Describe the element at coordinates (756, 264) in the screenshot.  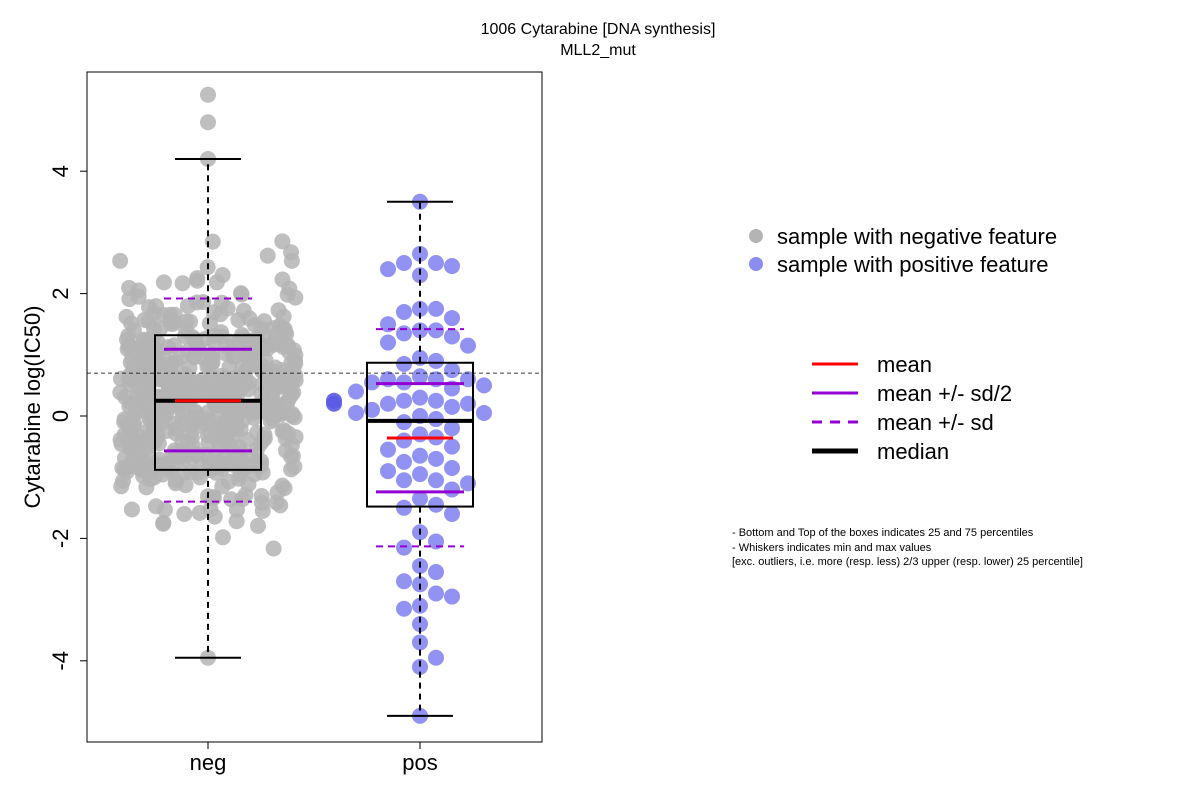
I see `legend-pos-swatch` at that location.